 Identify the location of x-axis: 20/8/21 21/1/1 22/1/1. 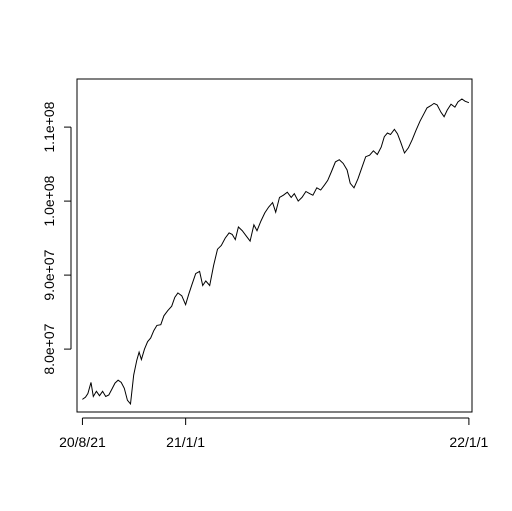
(274, 433).